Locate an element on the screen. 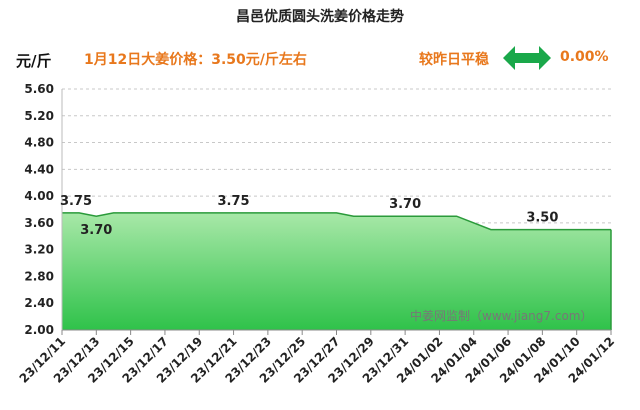 The width and height of the screenshot is (640, 410). y-tick-label: 4.80 is located at coordinates (39, 143).